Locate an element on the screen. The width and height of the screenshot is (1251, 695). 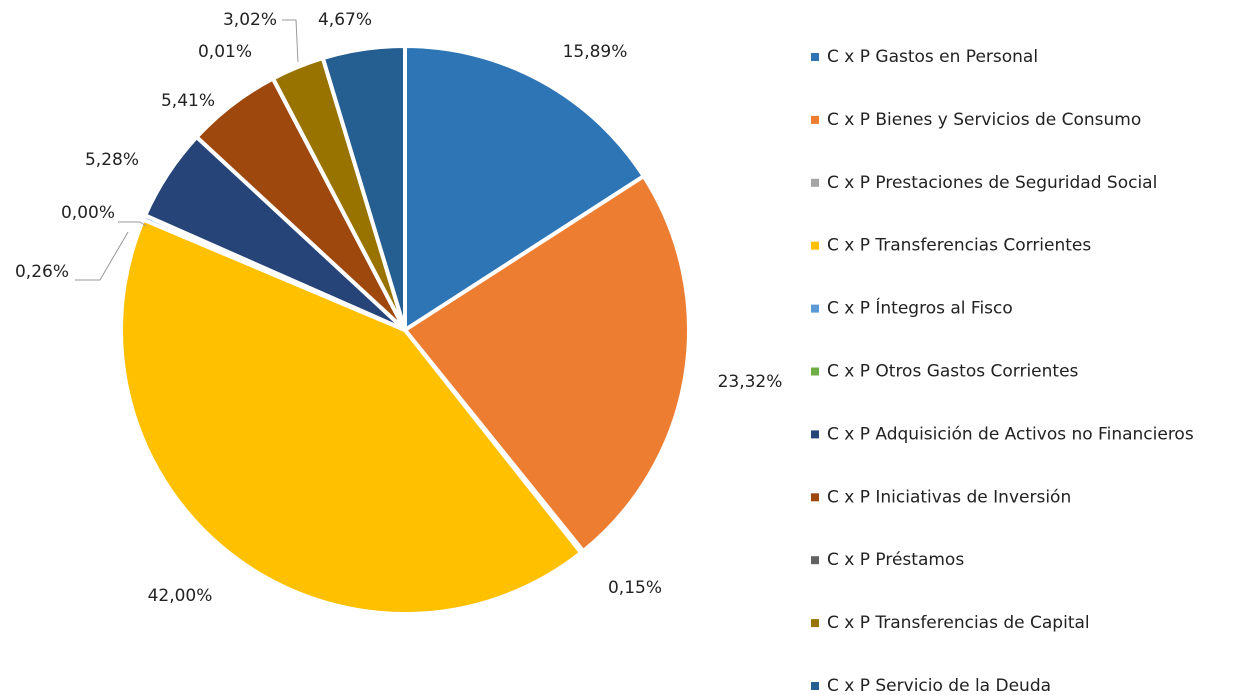
legend-label: C x P Iniciativas de Inversión is located at coordinates (949, 497).